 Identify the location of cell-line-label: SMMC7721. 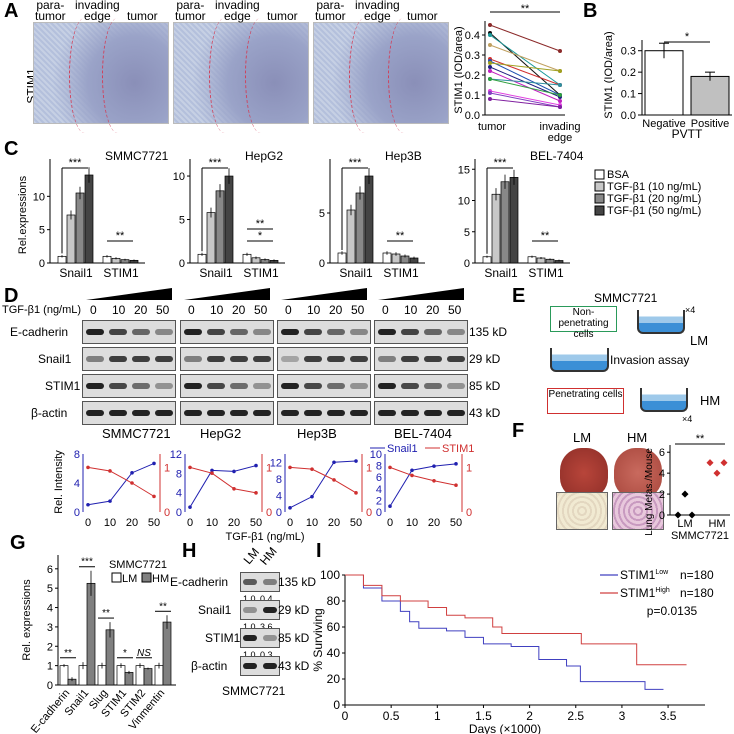
(254, 691).